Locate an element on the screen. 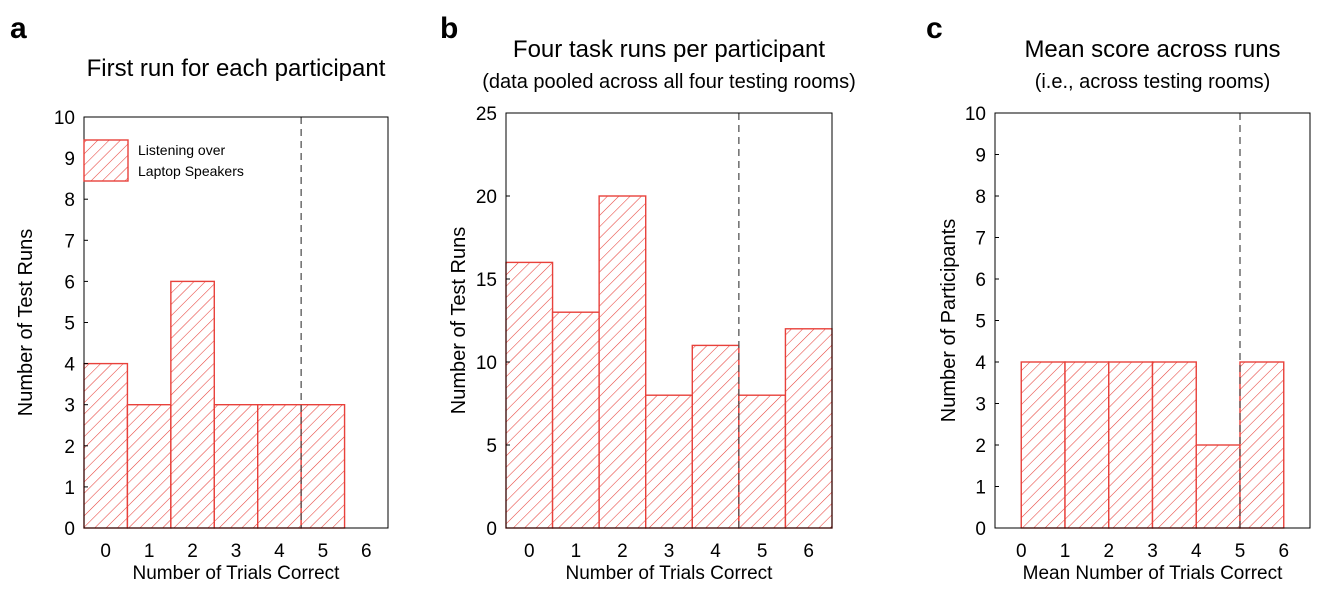 Image resolution: width=1325 pixels, height=589 pixels. y-tick-label: 25 is located at coordinates (486, 114).